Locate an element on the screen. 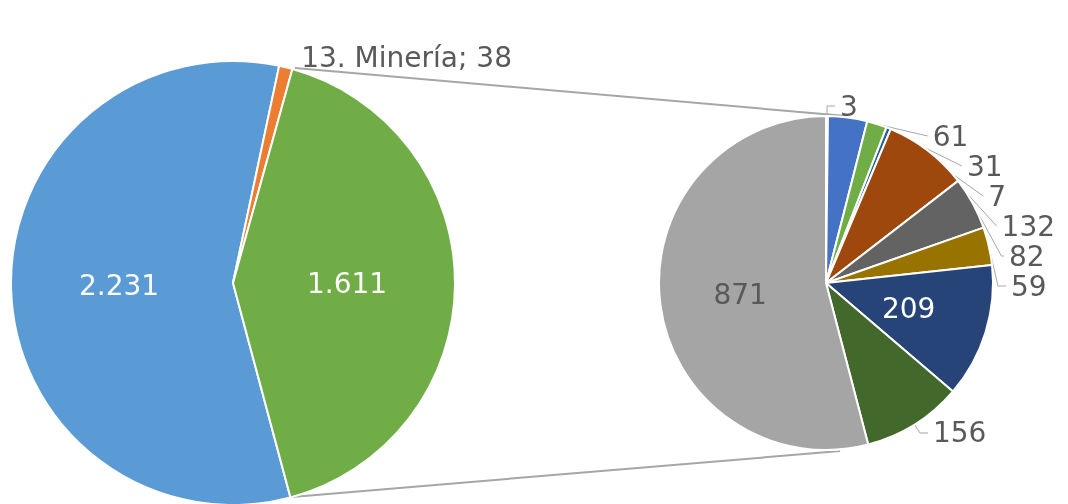 The image size is (1068, 504). data-label: 61 is located at coordinates (950, 136).